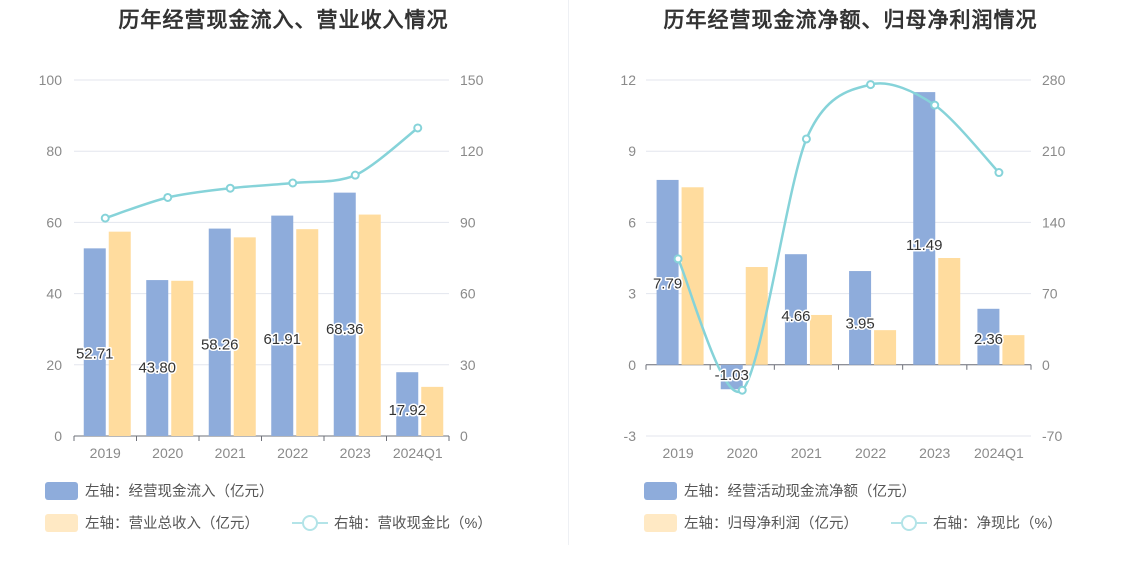 The width and height of the screenshot is (1134, 582). What do you see at coordinates (632, 294) in the screenshot?
I see `y-left-tick-label: 3` at bounding box center [632, 294].